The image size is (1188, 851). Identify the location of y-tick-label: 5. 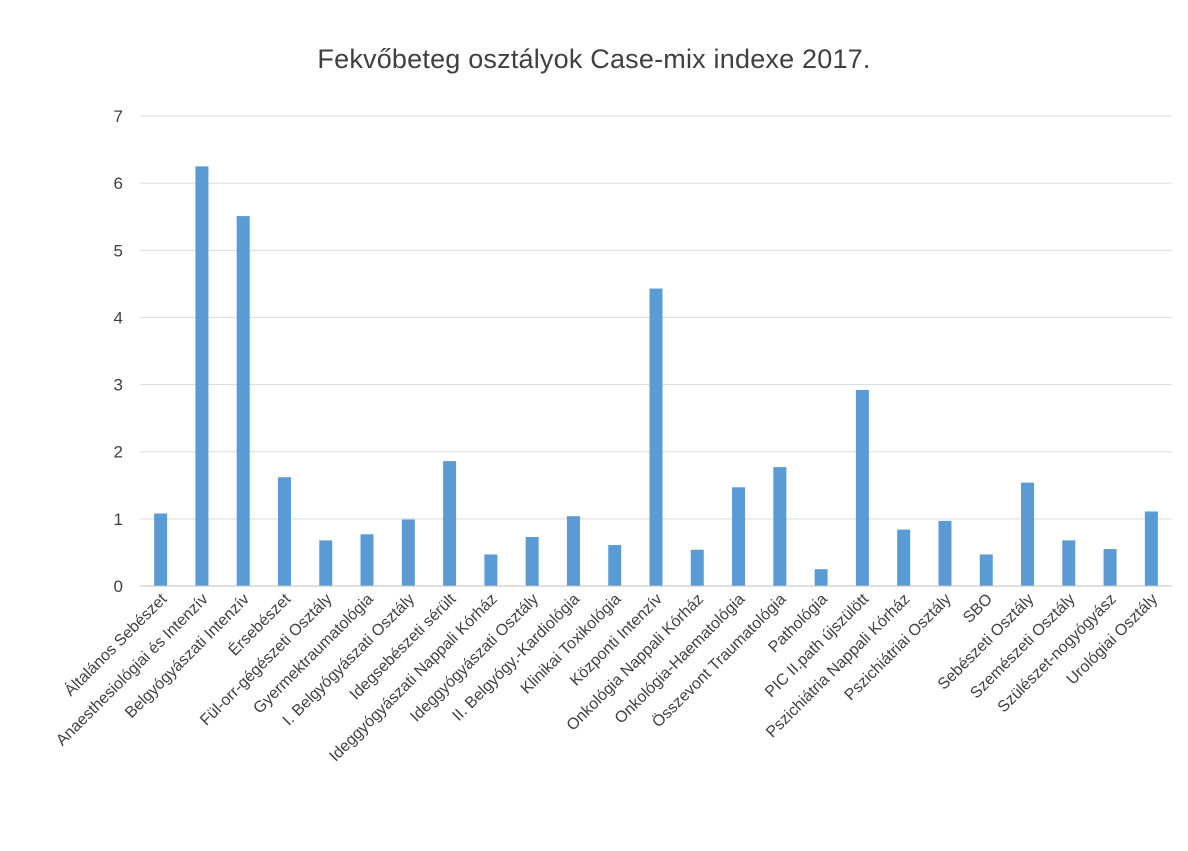
(118, 250).